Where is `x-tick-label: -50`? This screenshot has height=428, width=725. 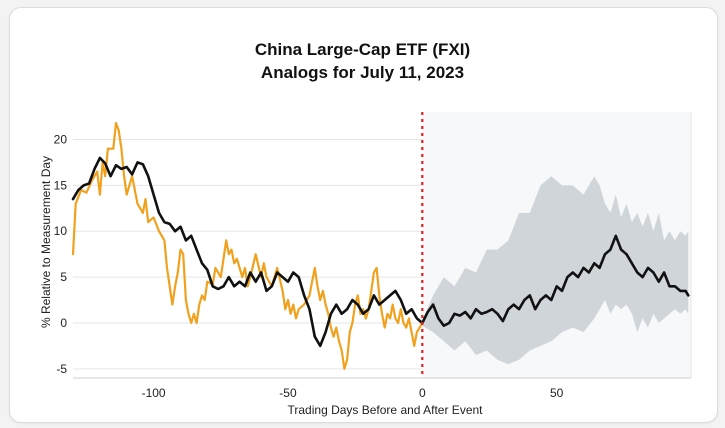 x-tick-label: -50 is located at coordinates (288, 393).